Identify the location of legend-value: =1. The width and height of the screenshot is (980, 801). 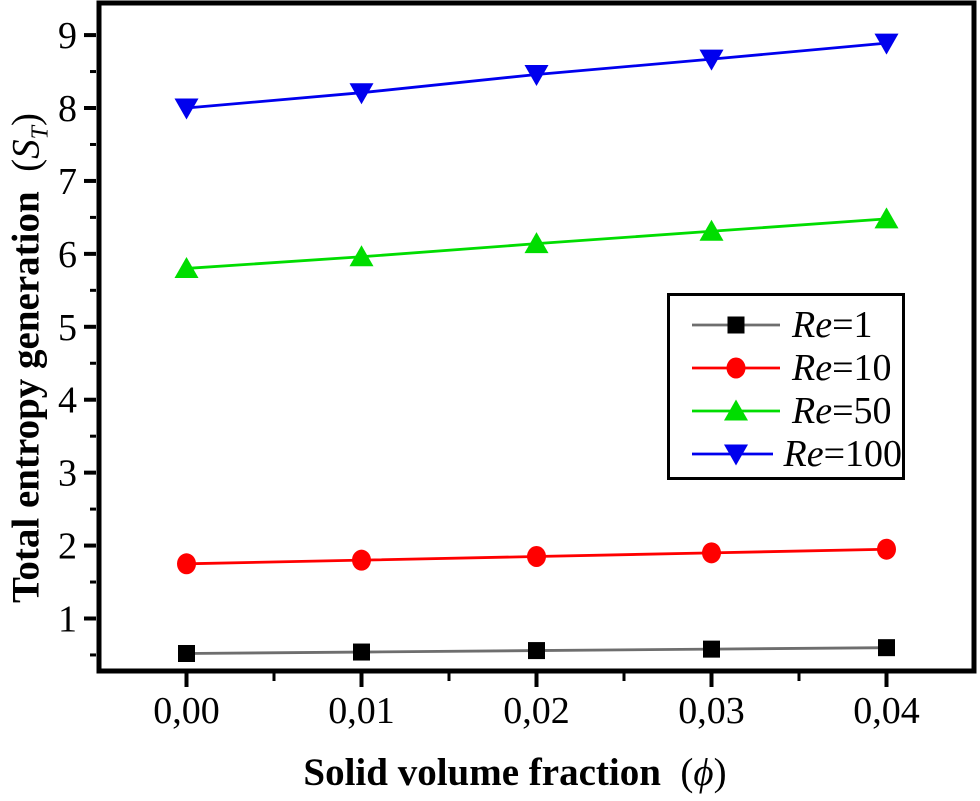
(852, 324).